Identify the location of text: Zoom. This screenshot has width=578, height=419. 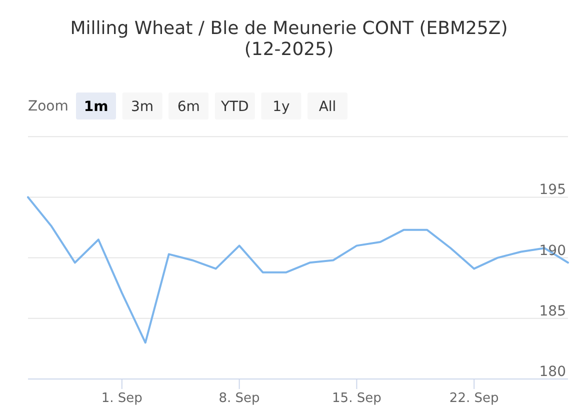
(48, 106).